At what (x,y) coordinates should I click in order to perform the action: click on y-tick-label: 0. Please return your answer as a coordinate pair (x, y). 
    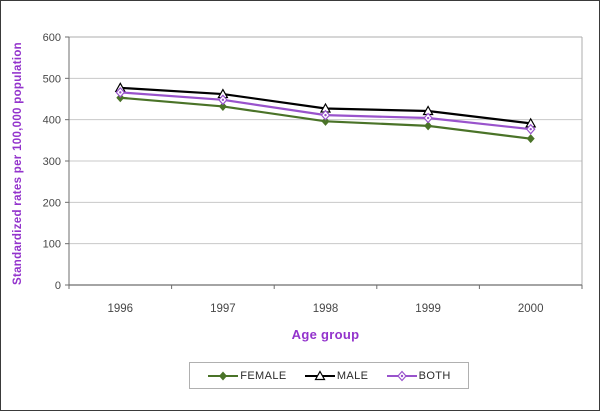
    Looking at the image, I should click on (58, 286).